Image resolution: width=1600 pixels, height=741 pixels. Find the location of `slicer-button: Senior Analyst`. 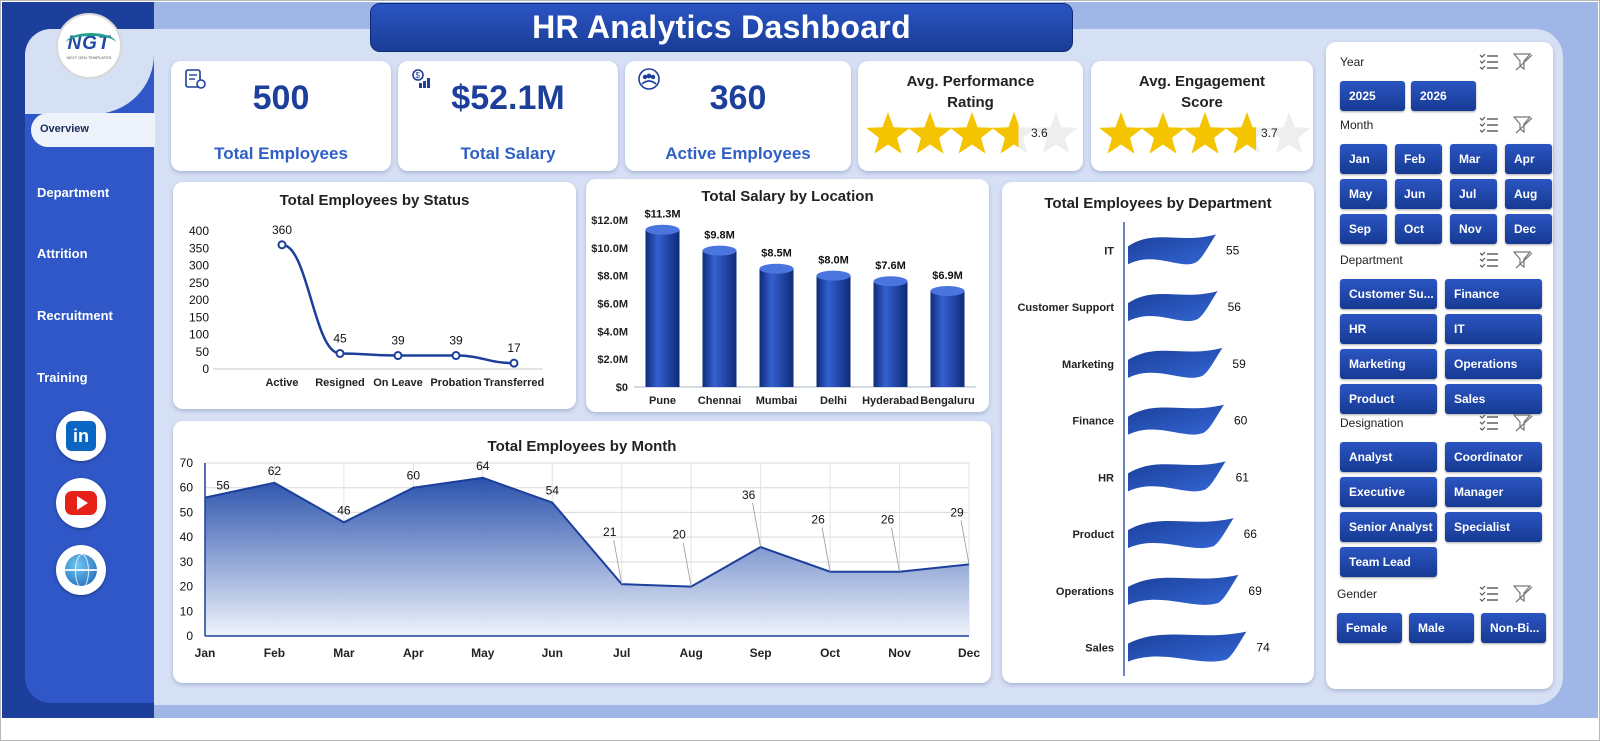

slicer-button: Senior Analyst is located at coordinates (1388, 527).